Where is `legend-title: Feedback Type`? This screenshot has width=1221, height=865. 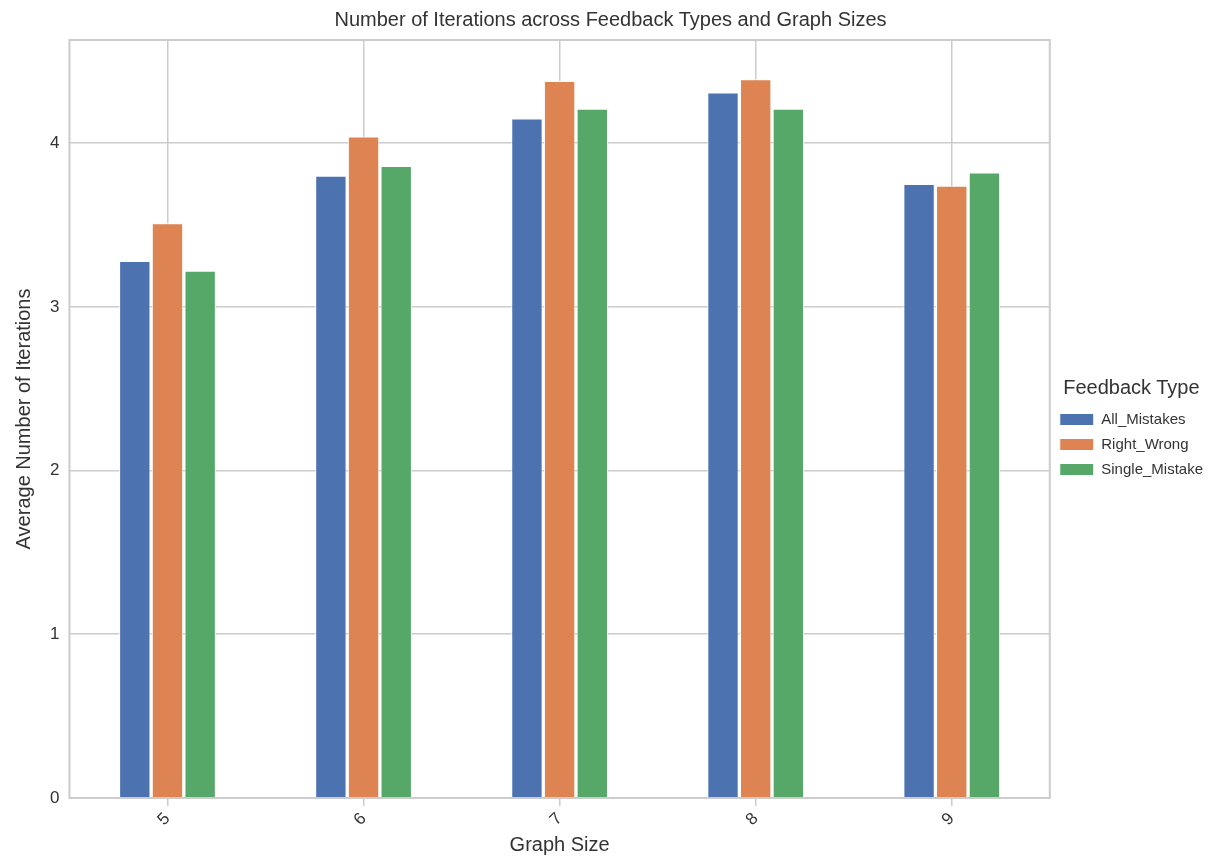 legend-title: Feedback Type is located at coordinates (1131, 386).